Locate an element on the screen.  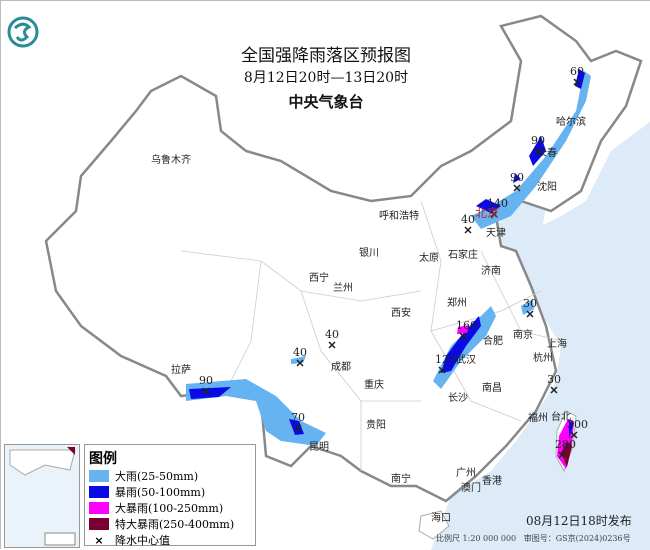
map-footer: 比例尺 1:20 000 000 审图号：GS京(2024)0236号 is located at coordinates (533, 538).